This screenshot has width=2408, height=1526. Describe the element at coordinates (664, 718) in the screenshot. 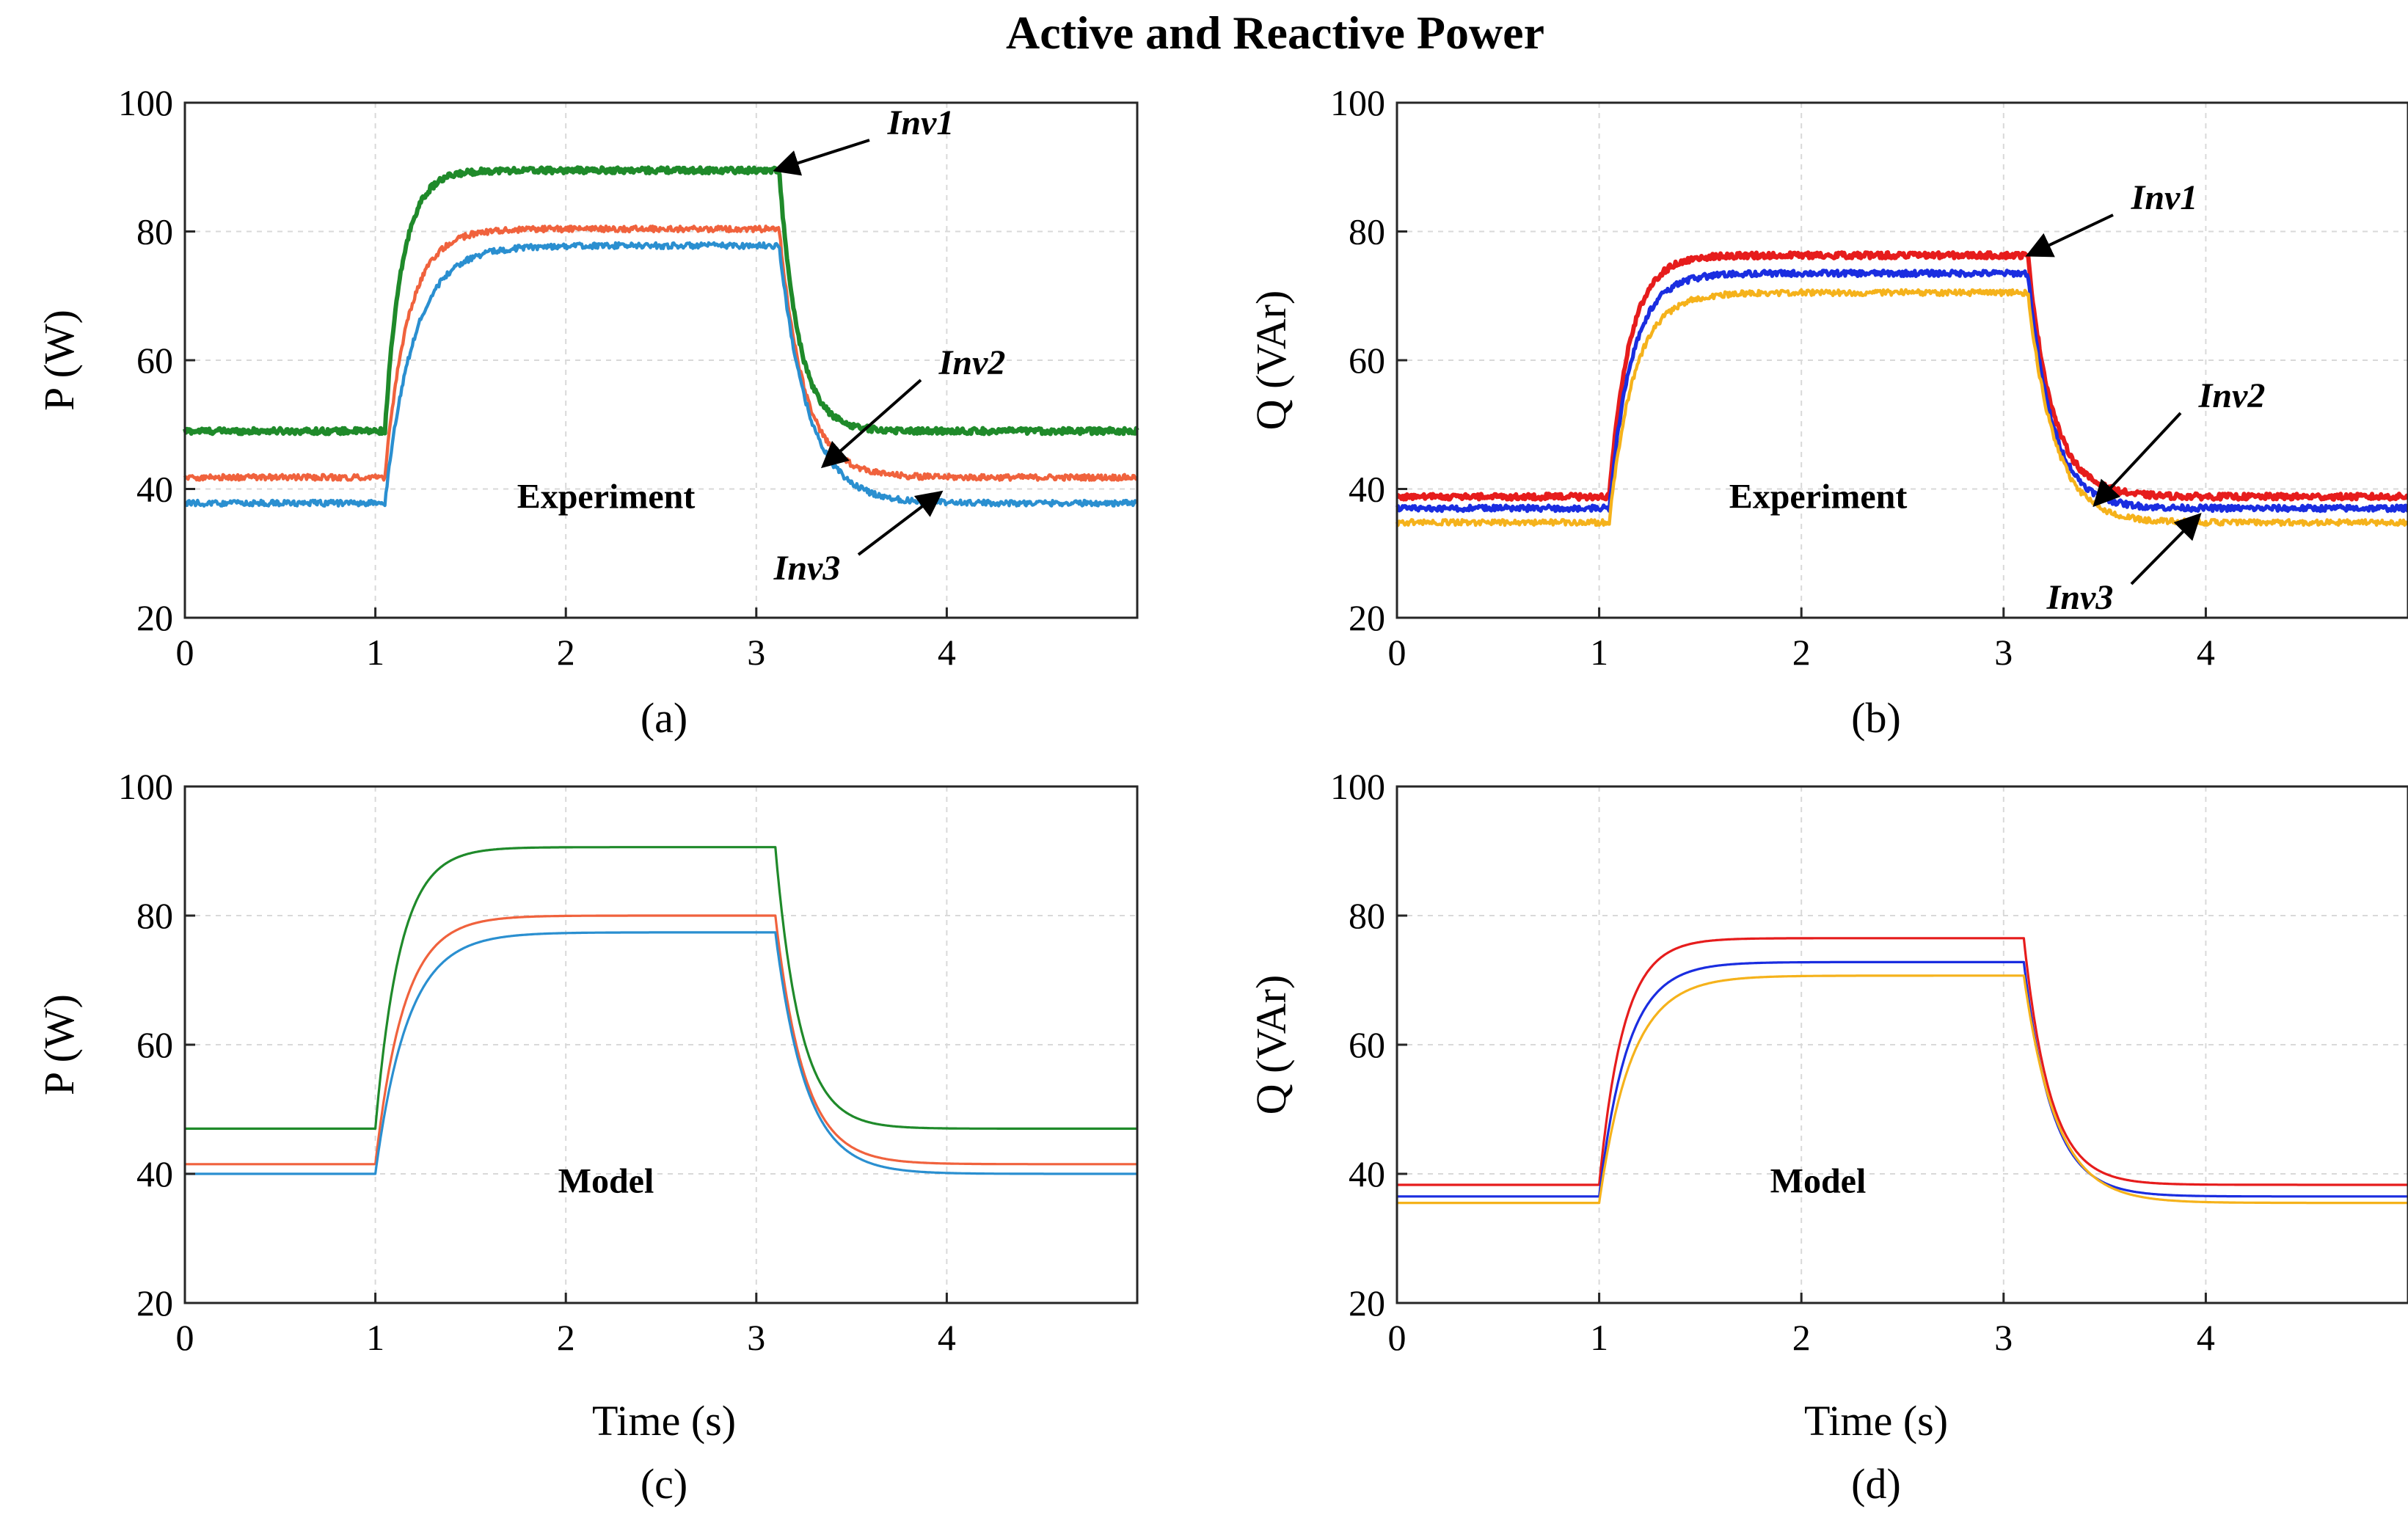

I see `panel-caption: (a)` at that location.